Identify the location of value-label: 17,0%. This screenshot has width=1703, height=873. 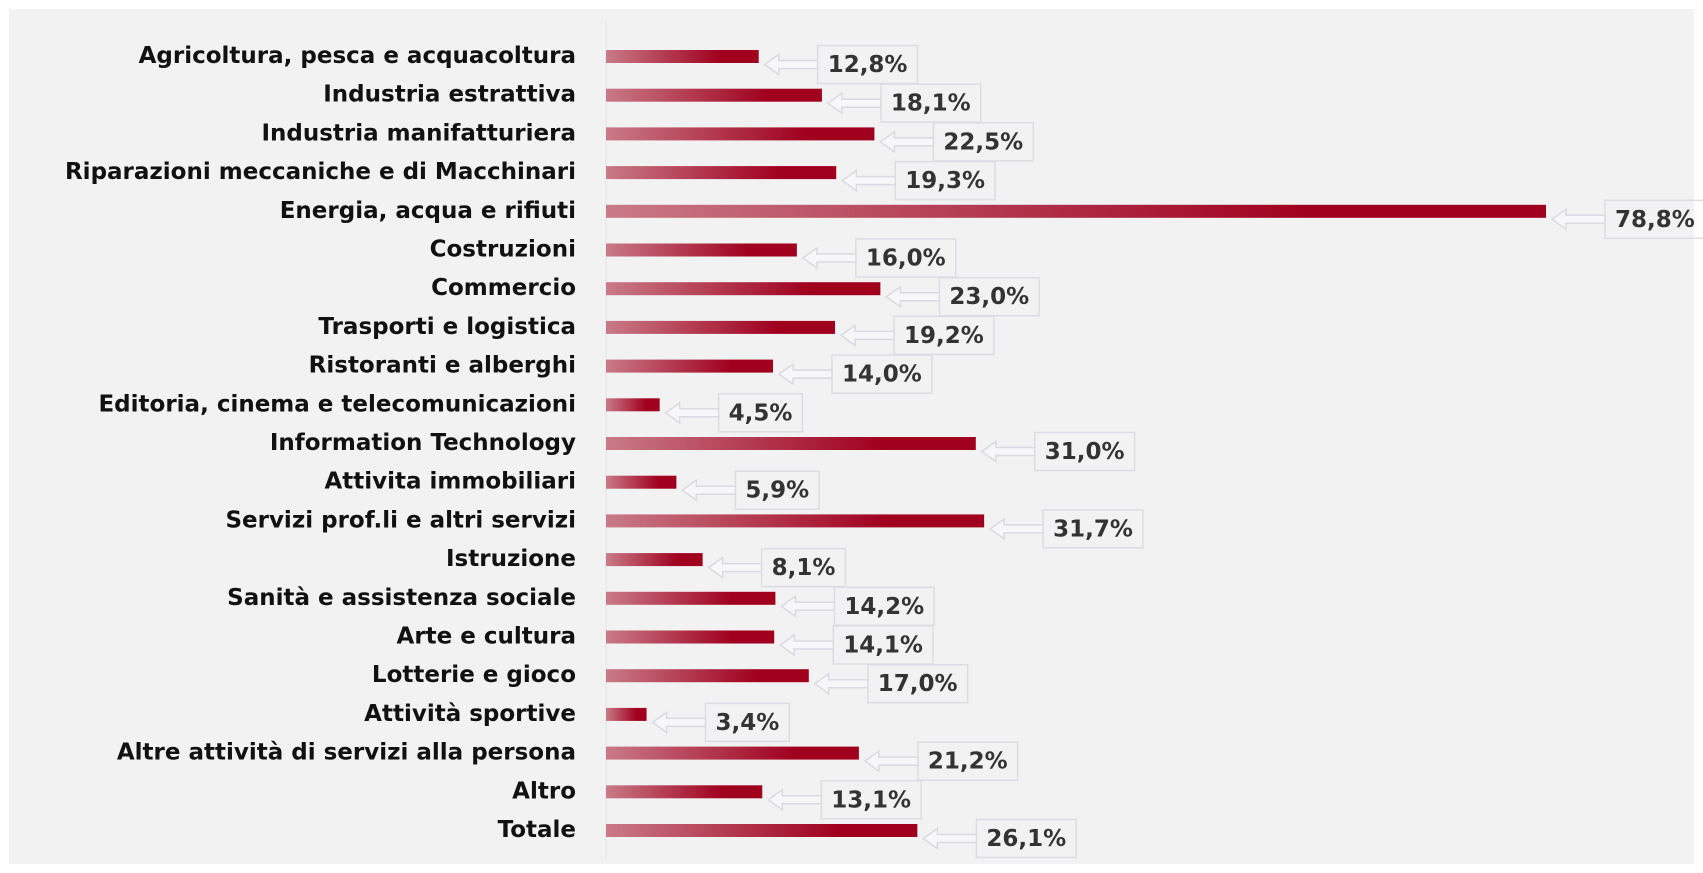
(918, 684).